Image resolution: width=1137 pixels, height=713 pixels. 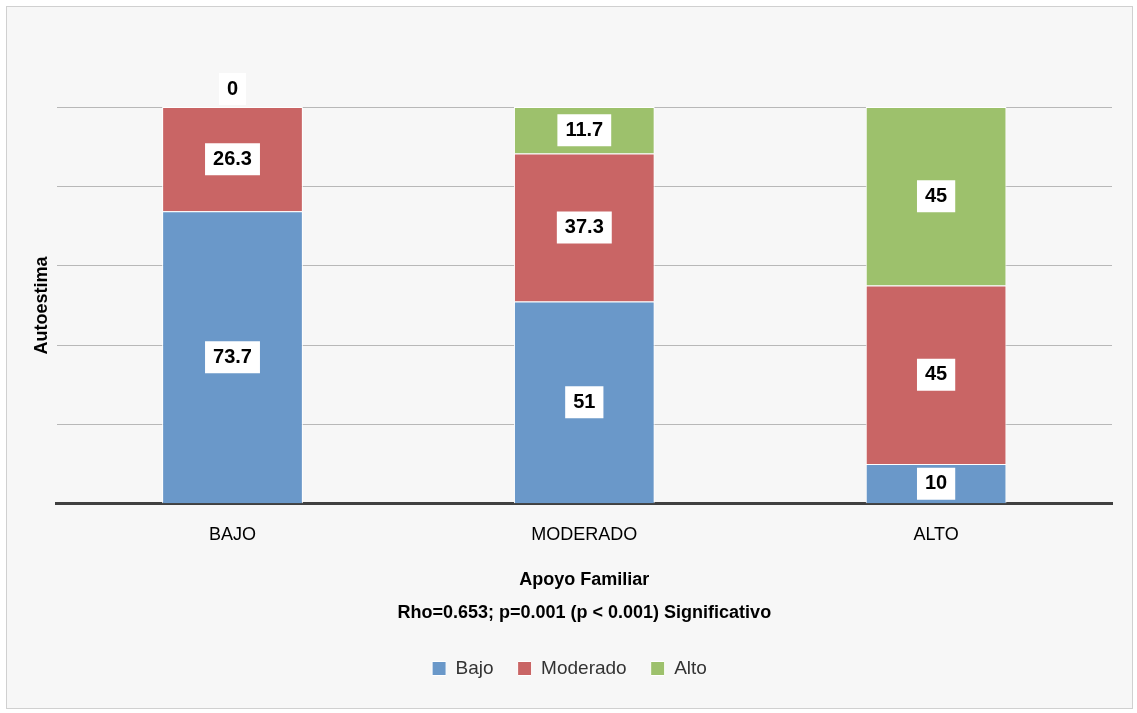 What do you see at coordinates (690, 667) in the screenshot?
I see `legend-label: Alto` at bounding box center [690, 667].